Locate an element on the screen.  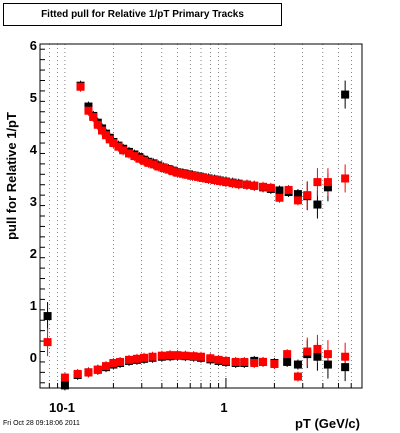
x-axis-label: pT (GeV/c) is located at coordinates (327, 423).